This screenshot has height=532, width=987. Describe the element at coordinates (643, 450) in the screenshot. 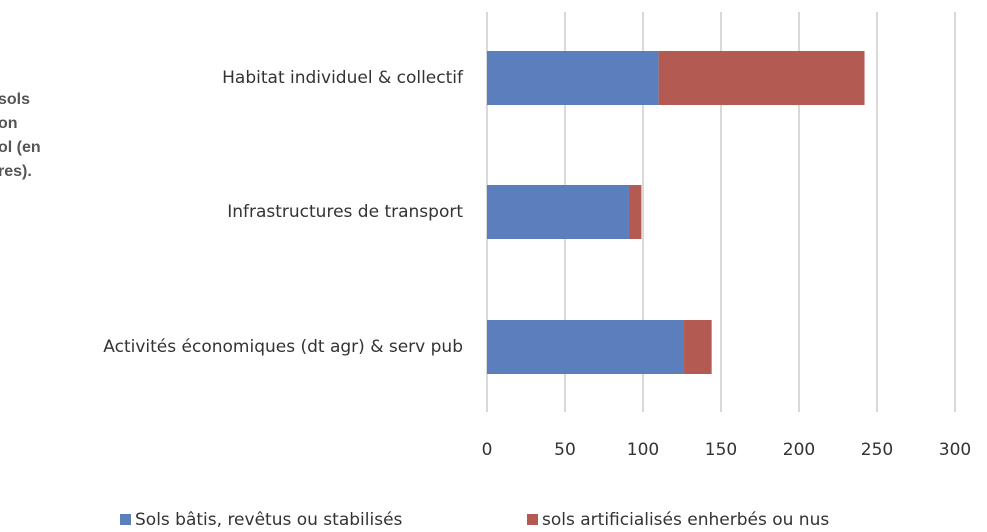

I see `x-tick-label: 100` at that location.